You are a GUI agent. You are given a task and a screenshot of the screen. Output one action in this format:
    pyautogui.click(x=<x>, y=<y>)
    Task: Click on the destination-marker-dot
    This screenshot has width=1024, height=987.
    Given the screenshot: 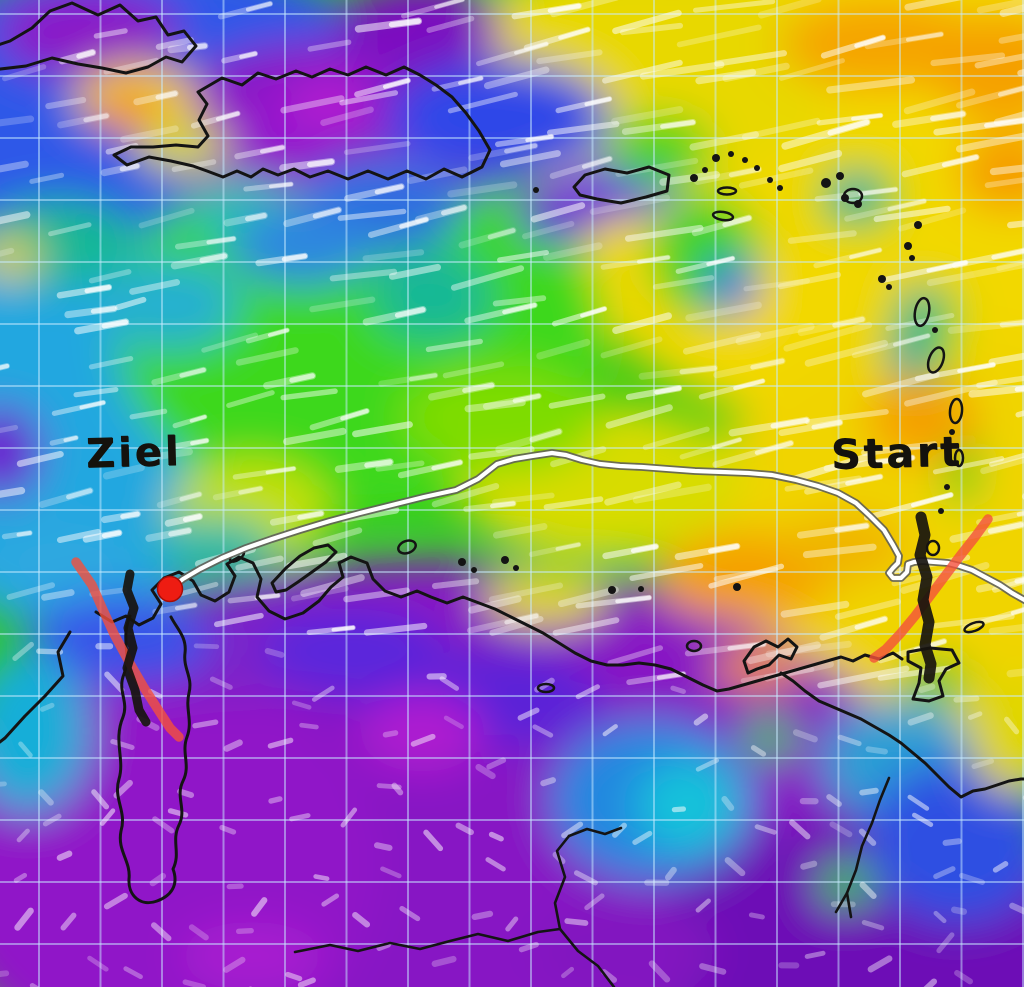 What is the action you would take?
    pyautogui.click(x=170, y=589)
    